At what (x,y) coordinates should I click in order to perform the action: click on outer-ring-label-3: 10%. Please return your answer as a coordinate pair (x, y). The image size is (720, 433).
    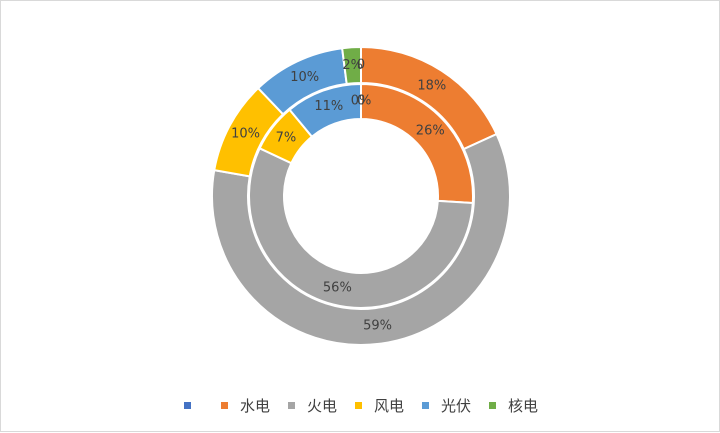
    Looking at the image, I should click on (245, 134).